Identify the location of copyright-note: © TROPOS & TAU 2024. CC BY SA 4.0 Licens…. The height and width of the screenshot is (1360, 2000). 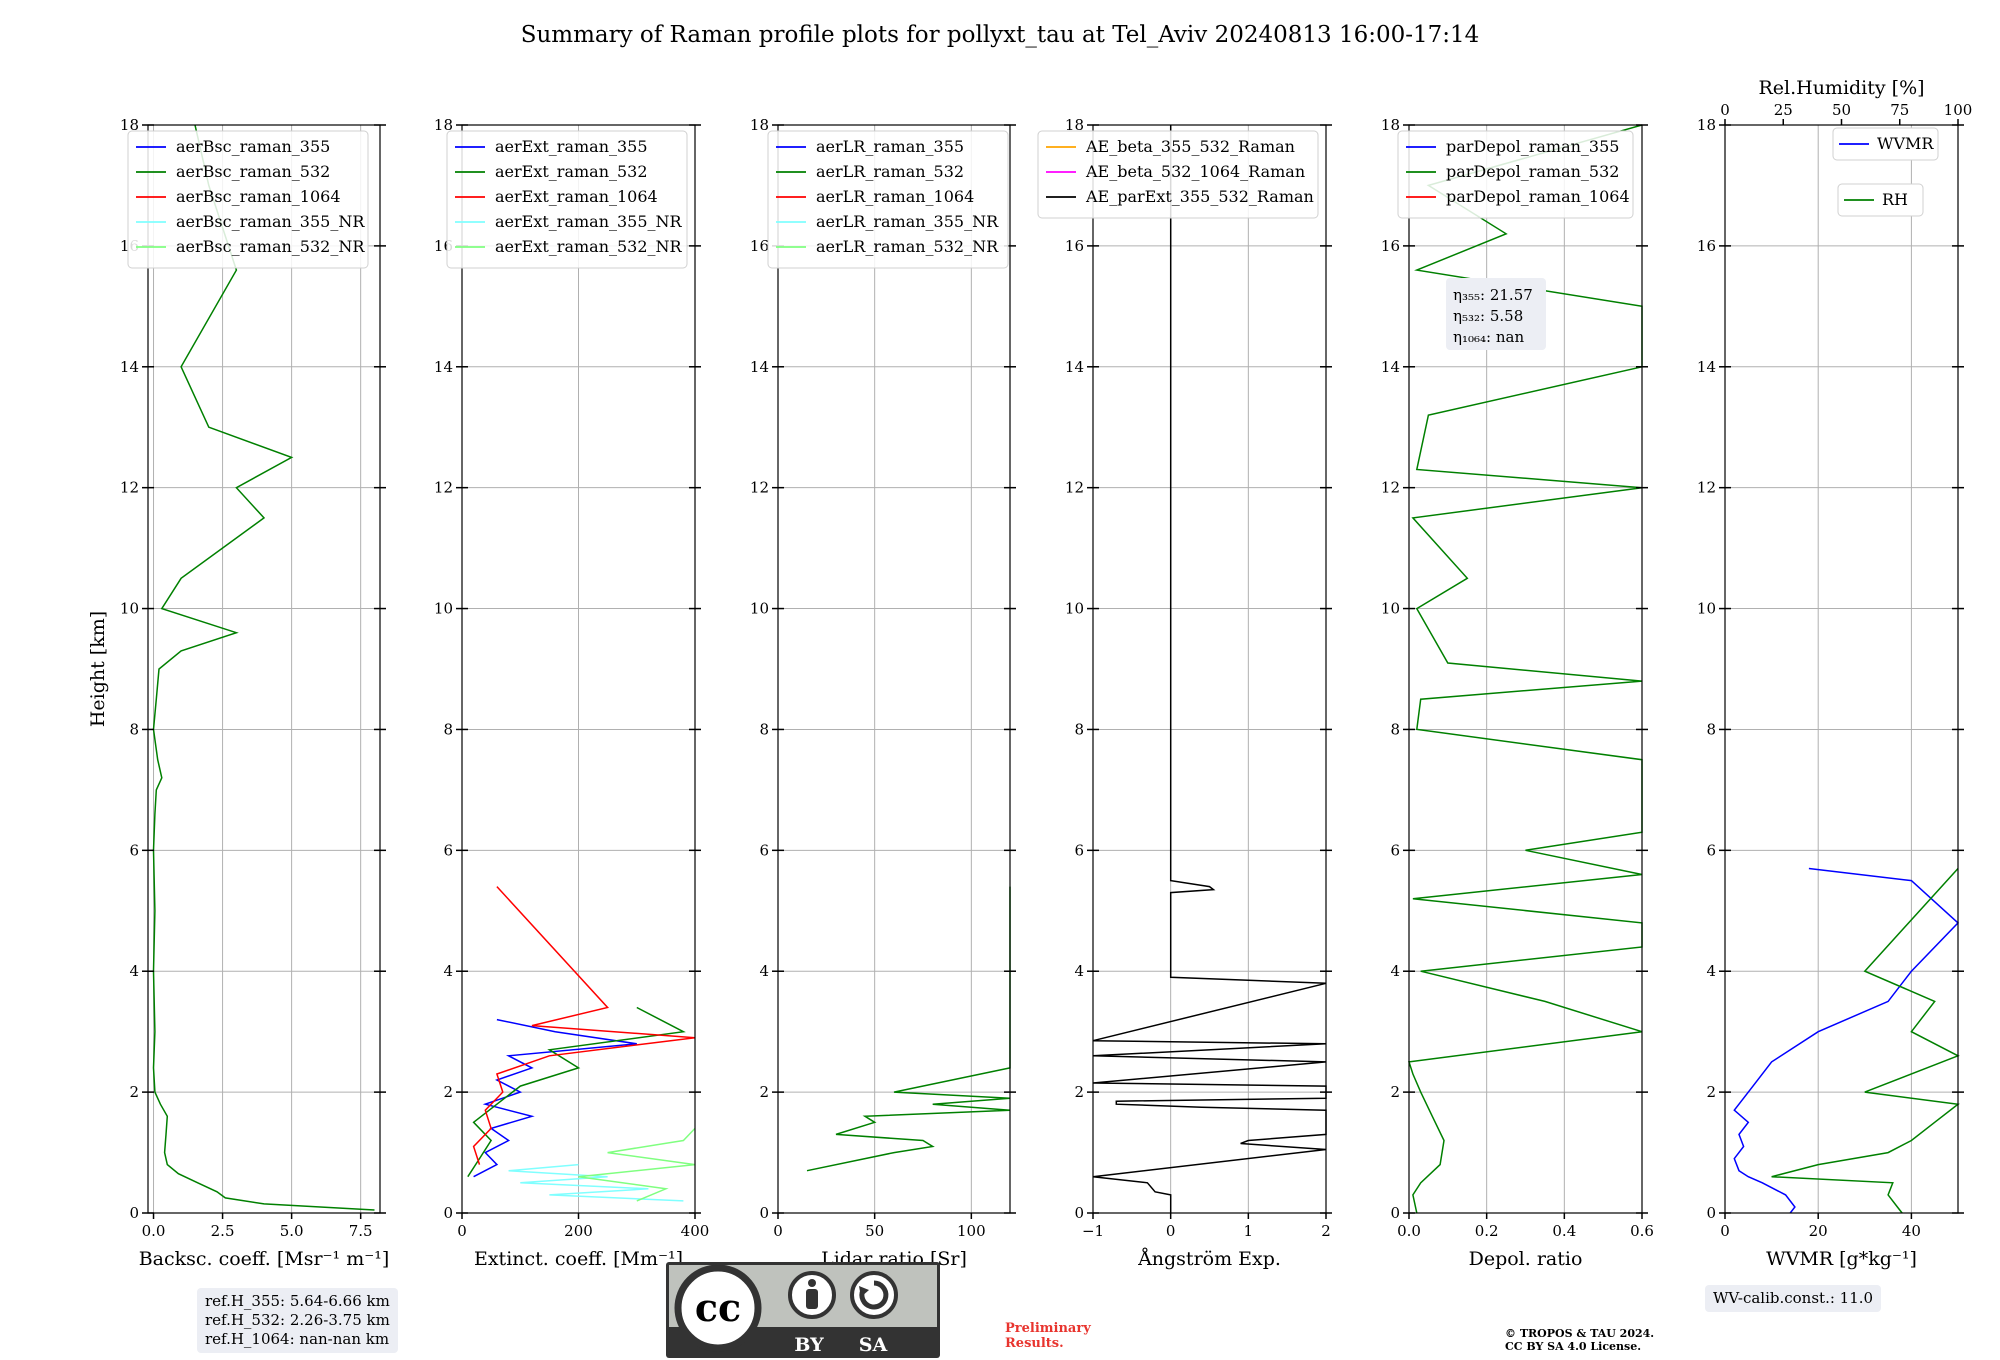
(1579, 1340).